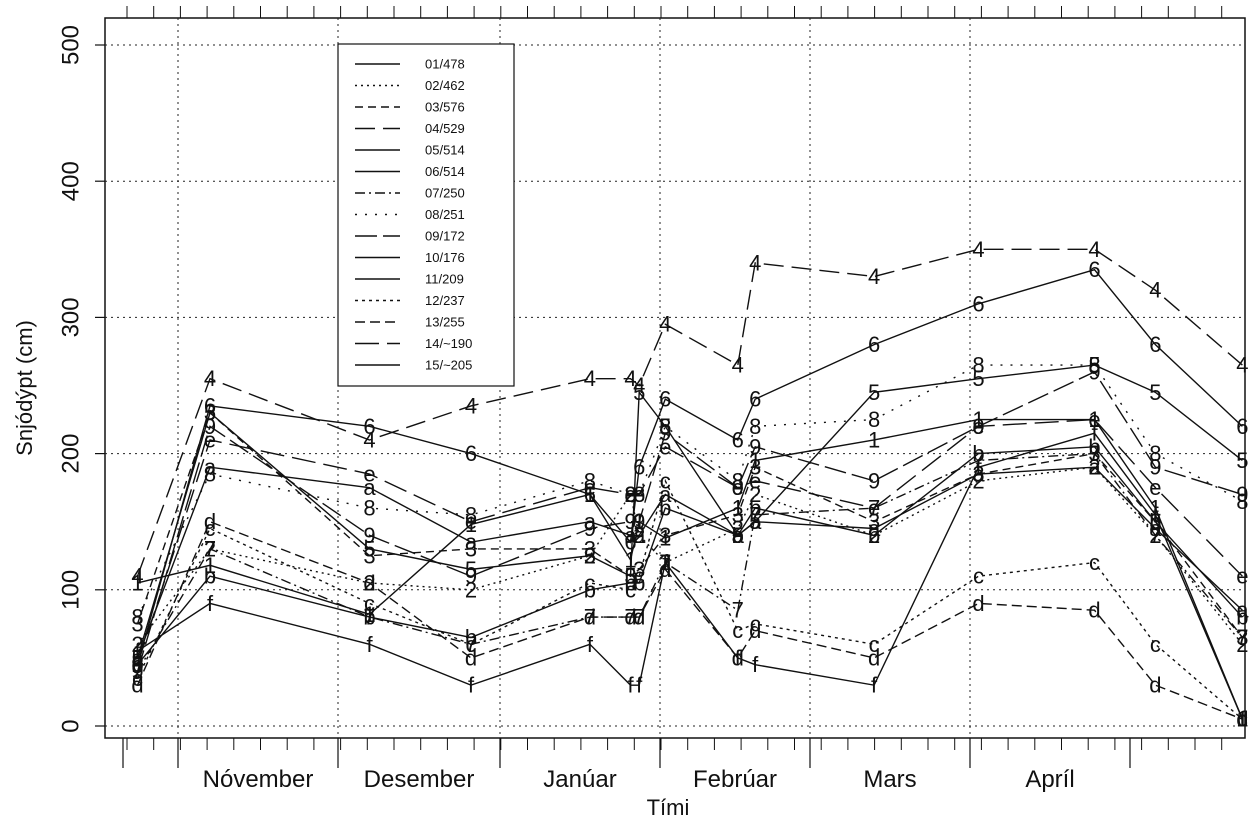  I want to click on legend-label: 02/462, so click(445, 85).